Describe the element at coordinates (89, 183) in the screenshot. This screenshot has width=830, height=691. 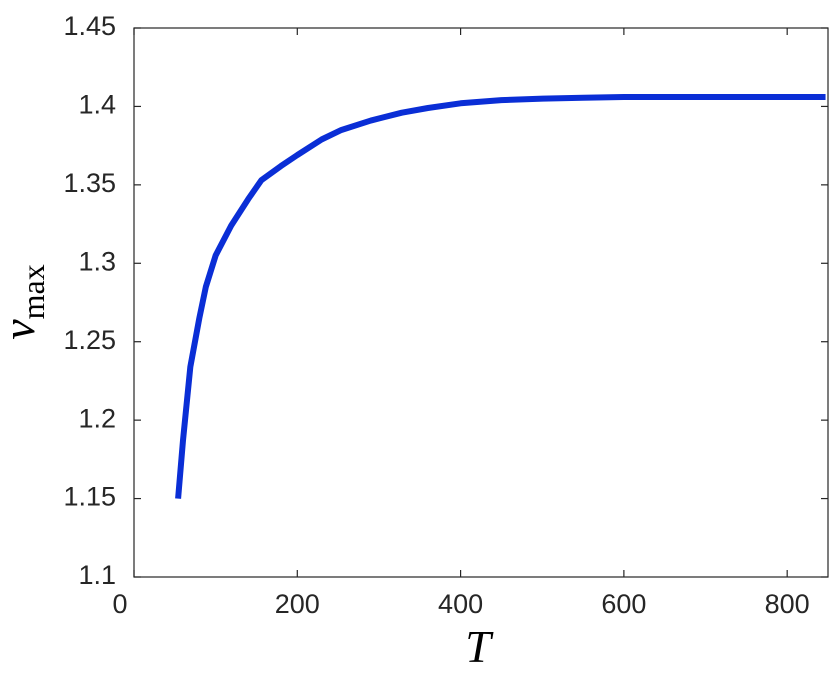
I see `y-tick-label: 1.35` at that location.